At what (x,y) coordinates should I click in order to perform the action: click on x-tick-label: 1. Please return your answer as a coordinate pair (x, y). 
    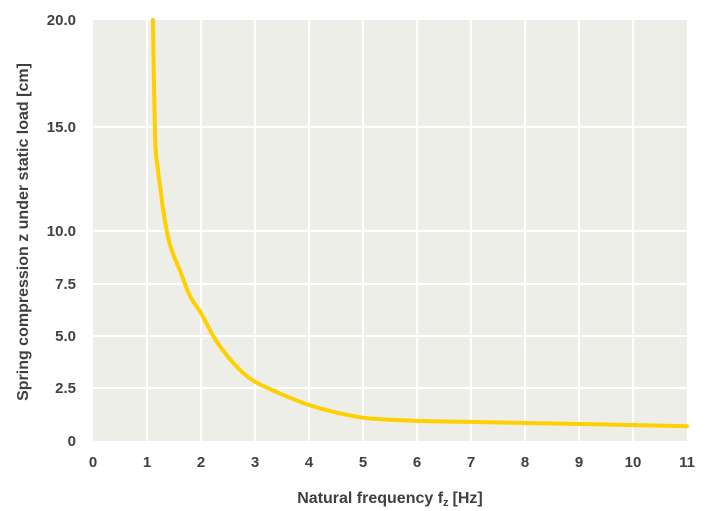
    Looking at the image, I should click on (147, 462).